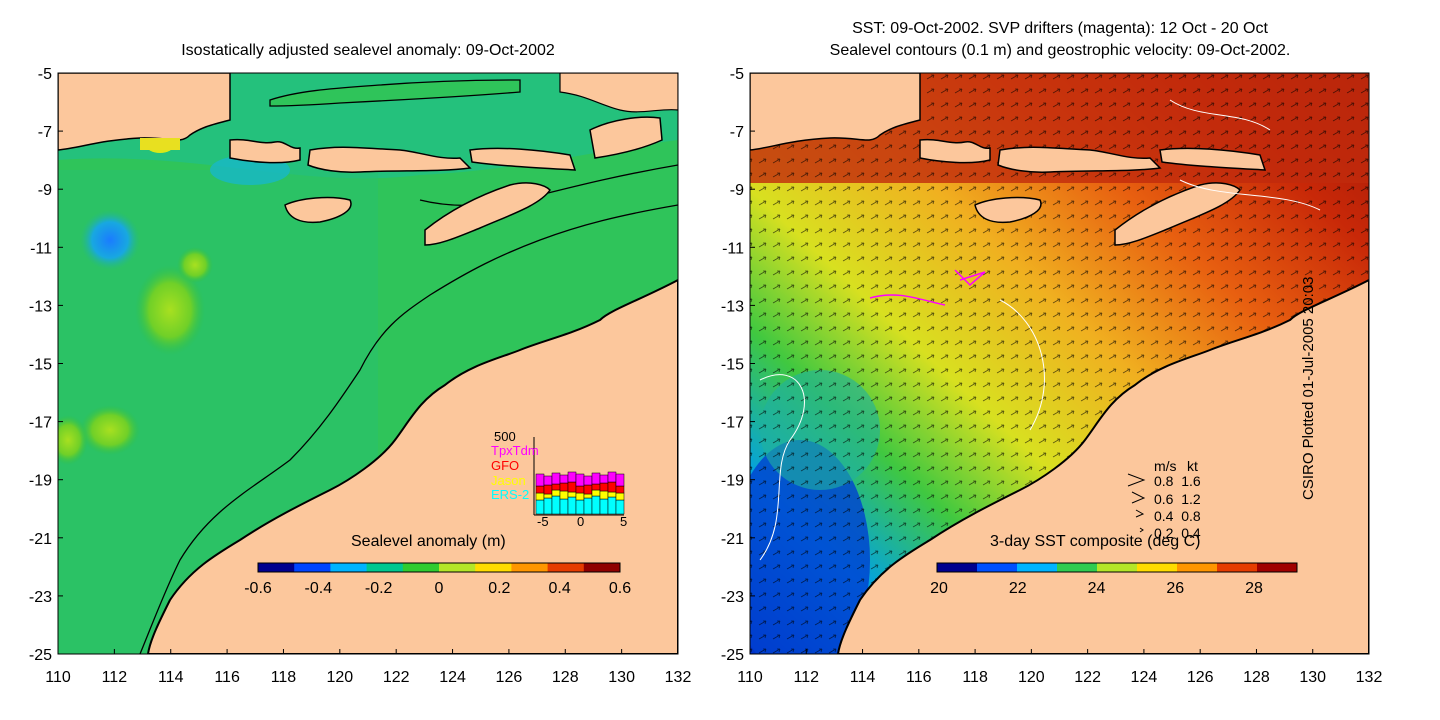  What do you see at coordinates (45, 132) in the screenshot?
I see `y-tick-label: -7` at bounding box center [45, 132].